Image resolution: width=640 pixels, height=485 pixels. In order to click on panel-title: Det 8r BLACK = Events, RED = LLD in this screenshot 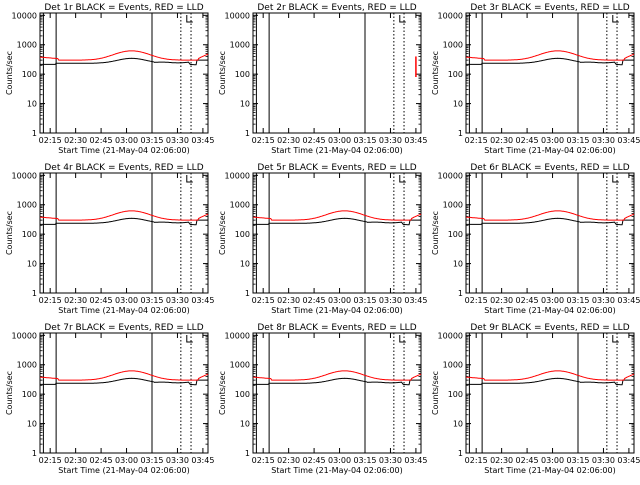, I will do `click(336, 328)`.